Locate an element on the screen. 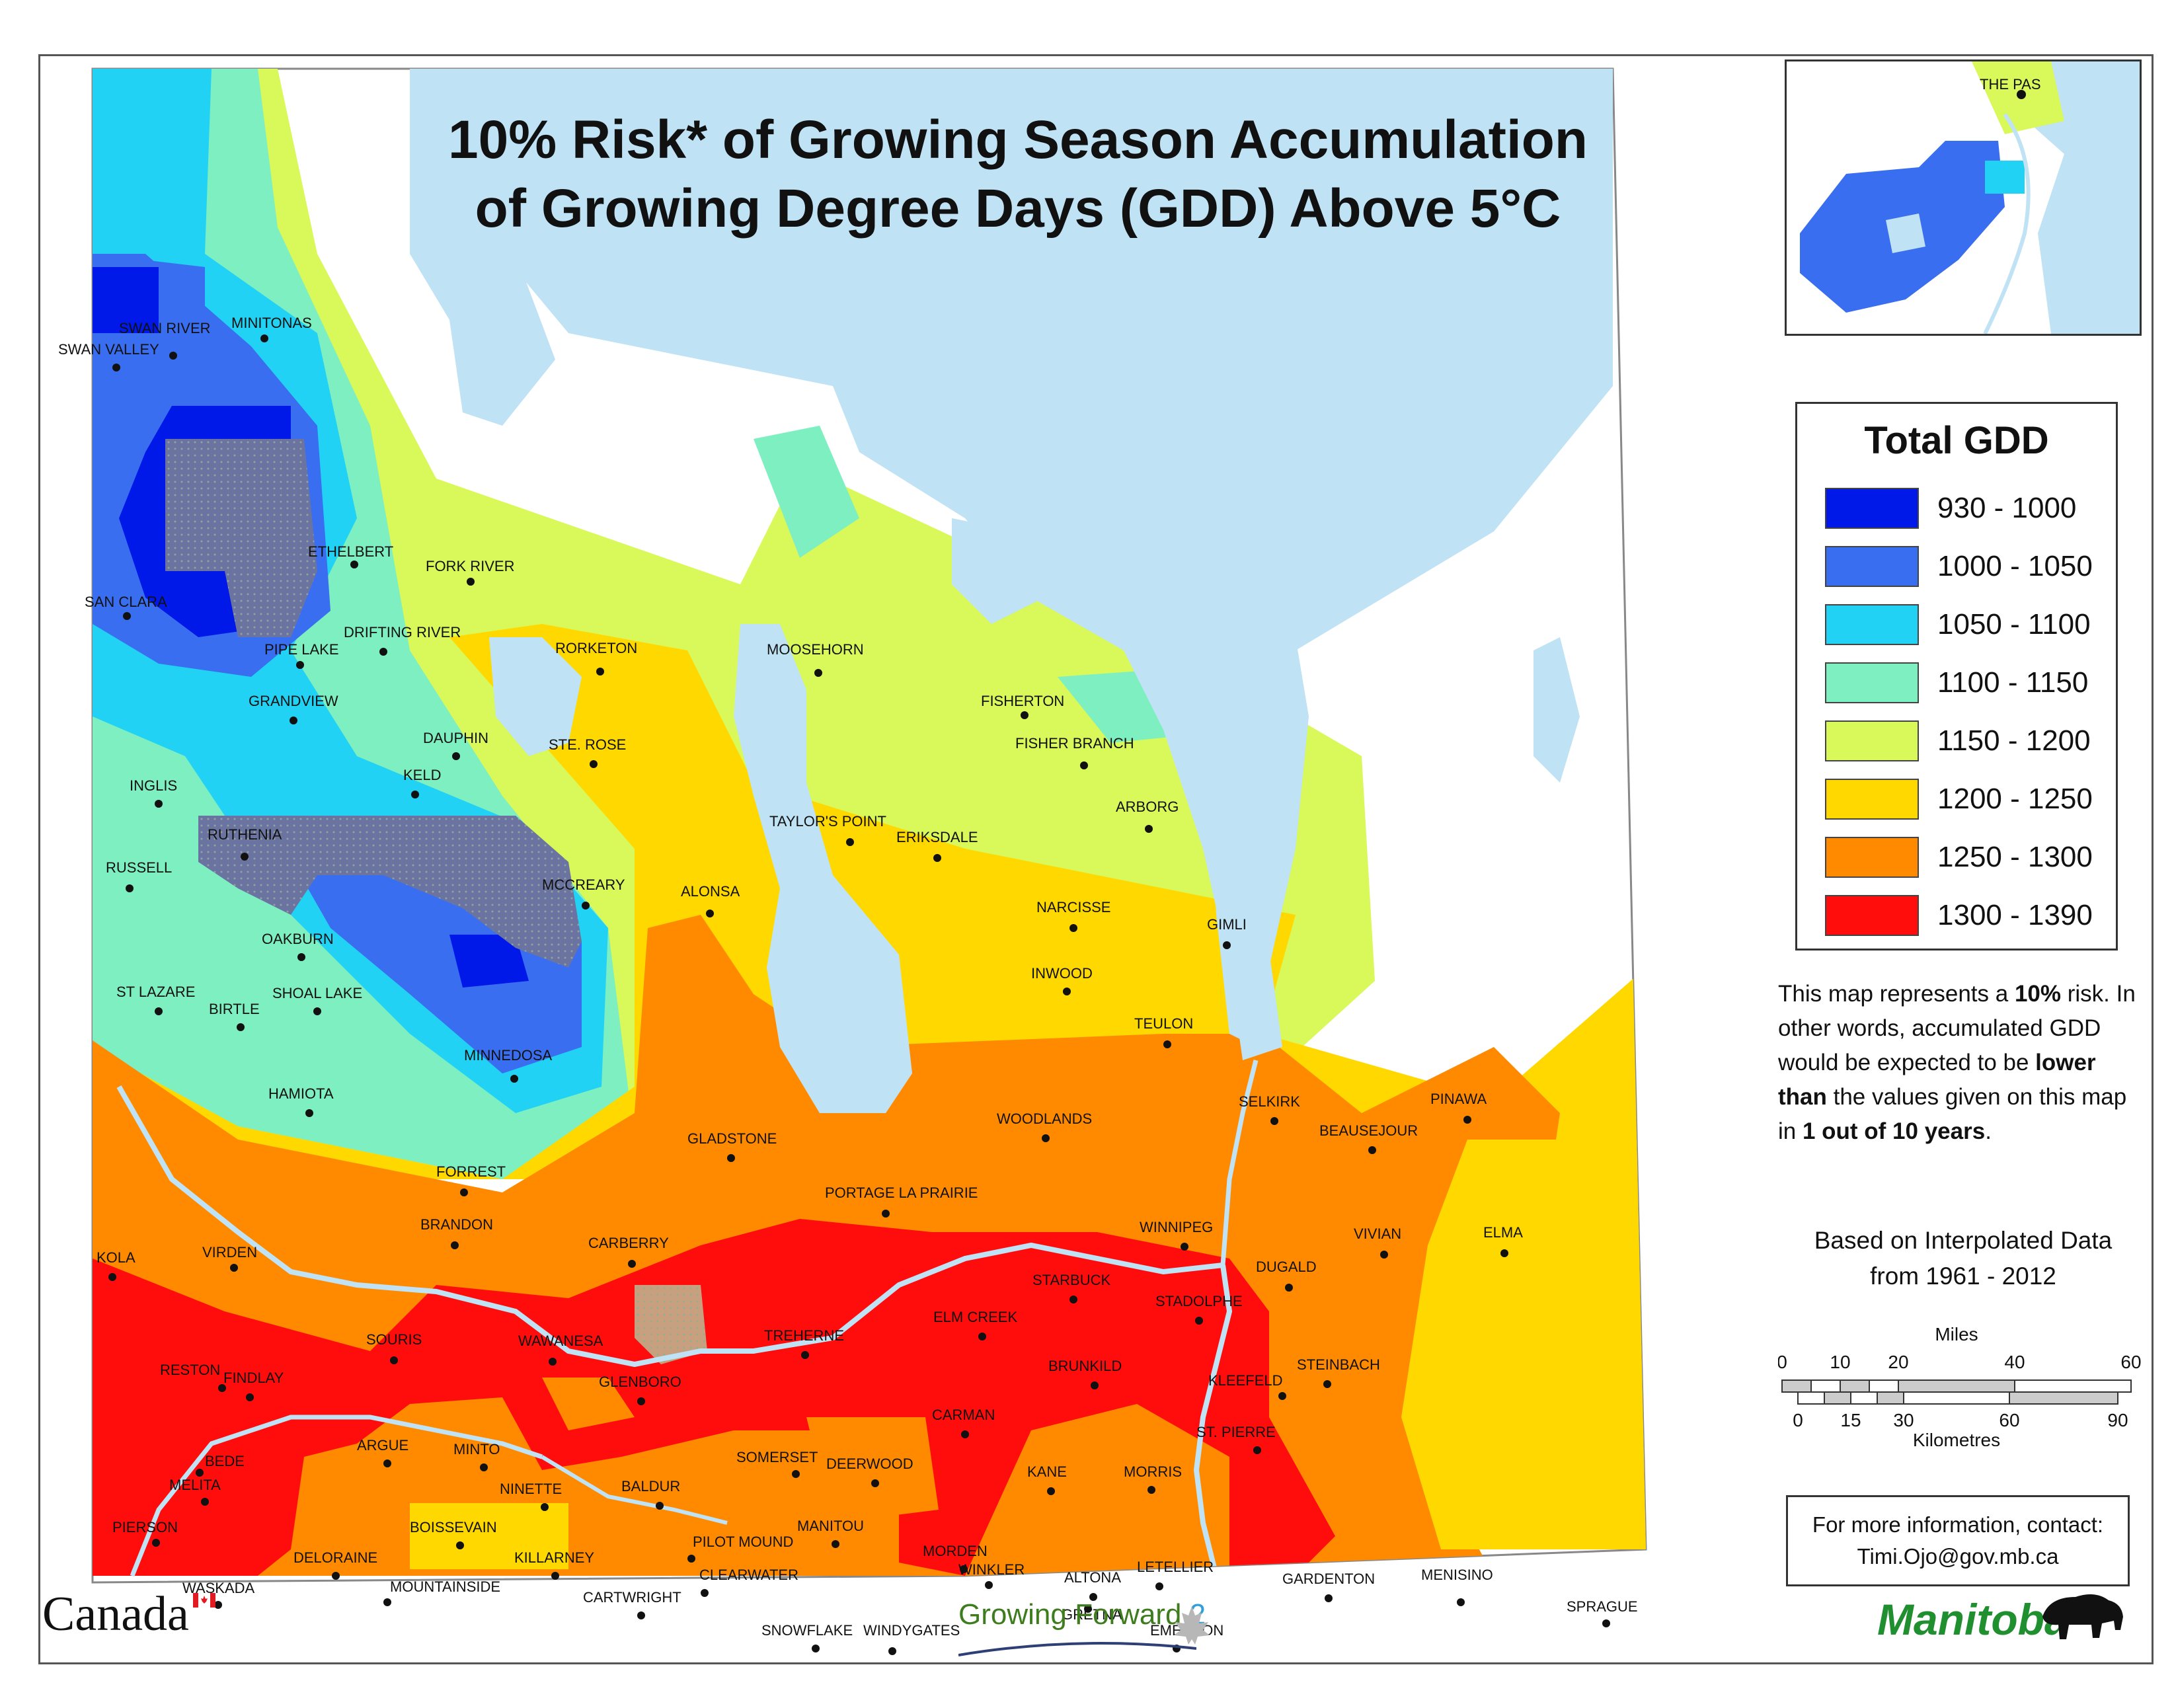 This screenshot has height=1708, width=2174. contact-email: Timi.Ojo@gov.mb.ca is located at coordinates (1958, 1556).